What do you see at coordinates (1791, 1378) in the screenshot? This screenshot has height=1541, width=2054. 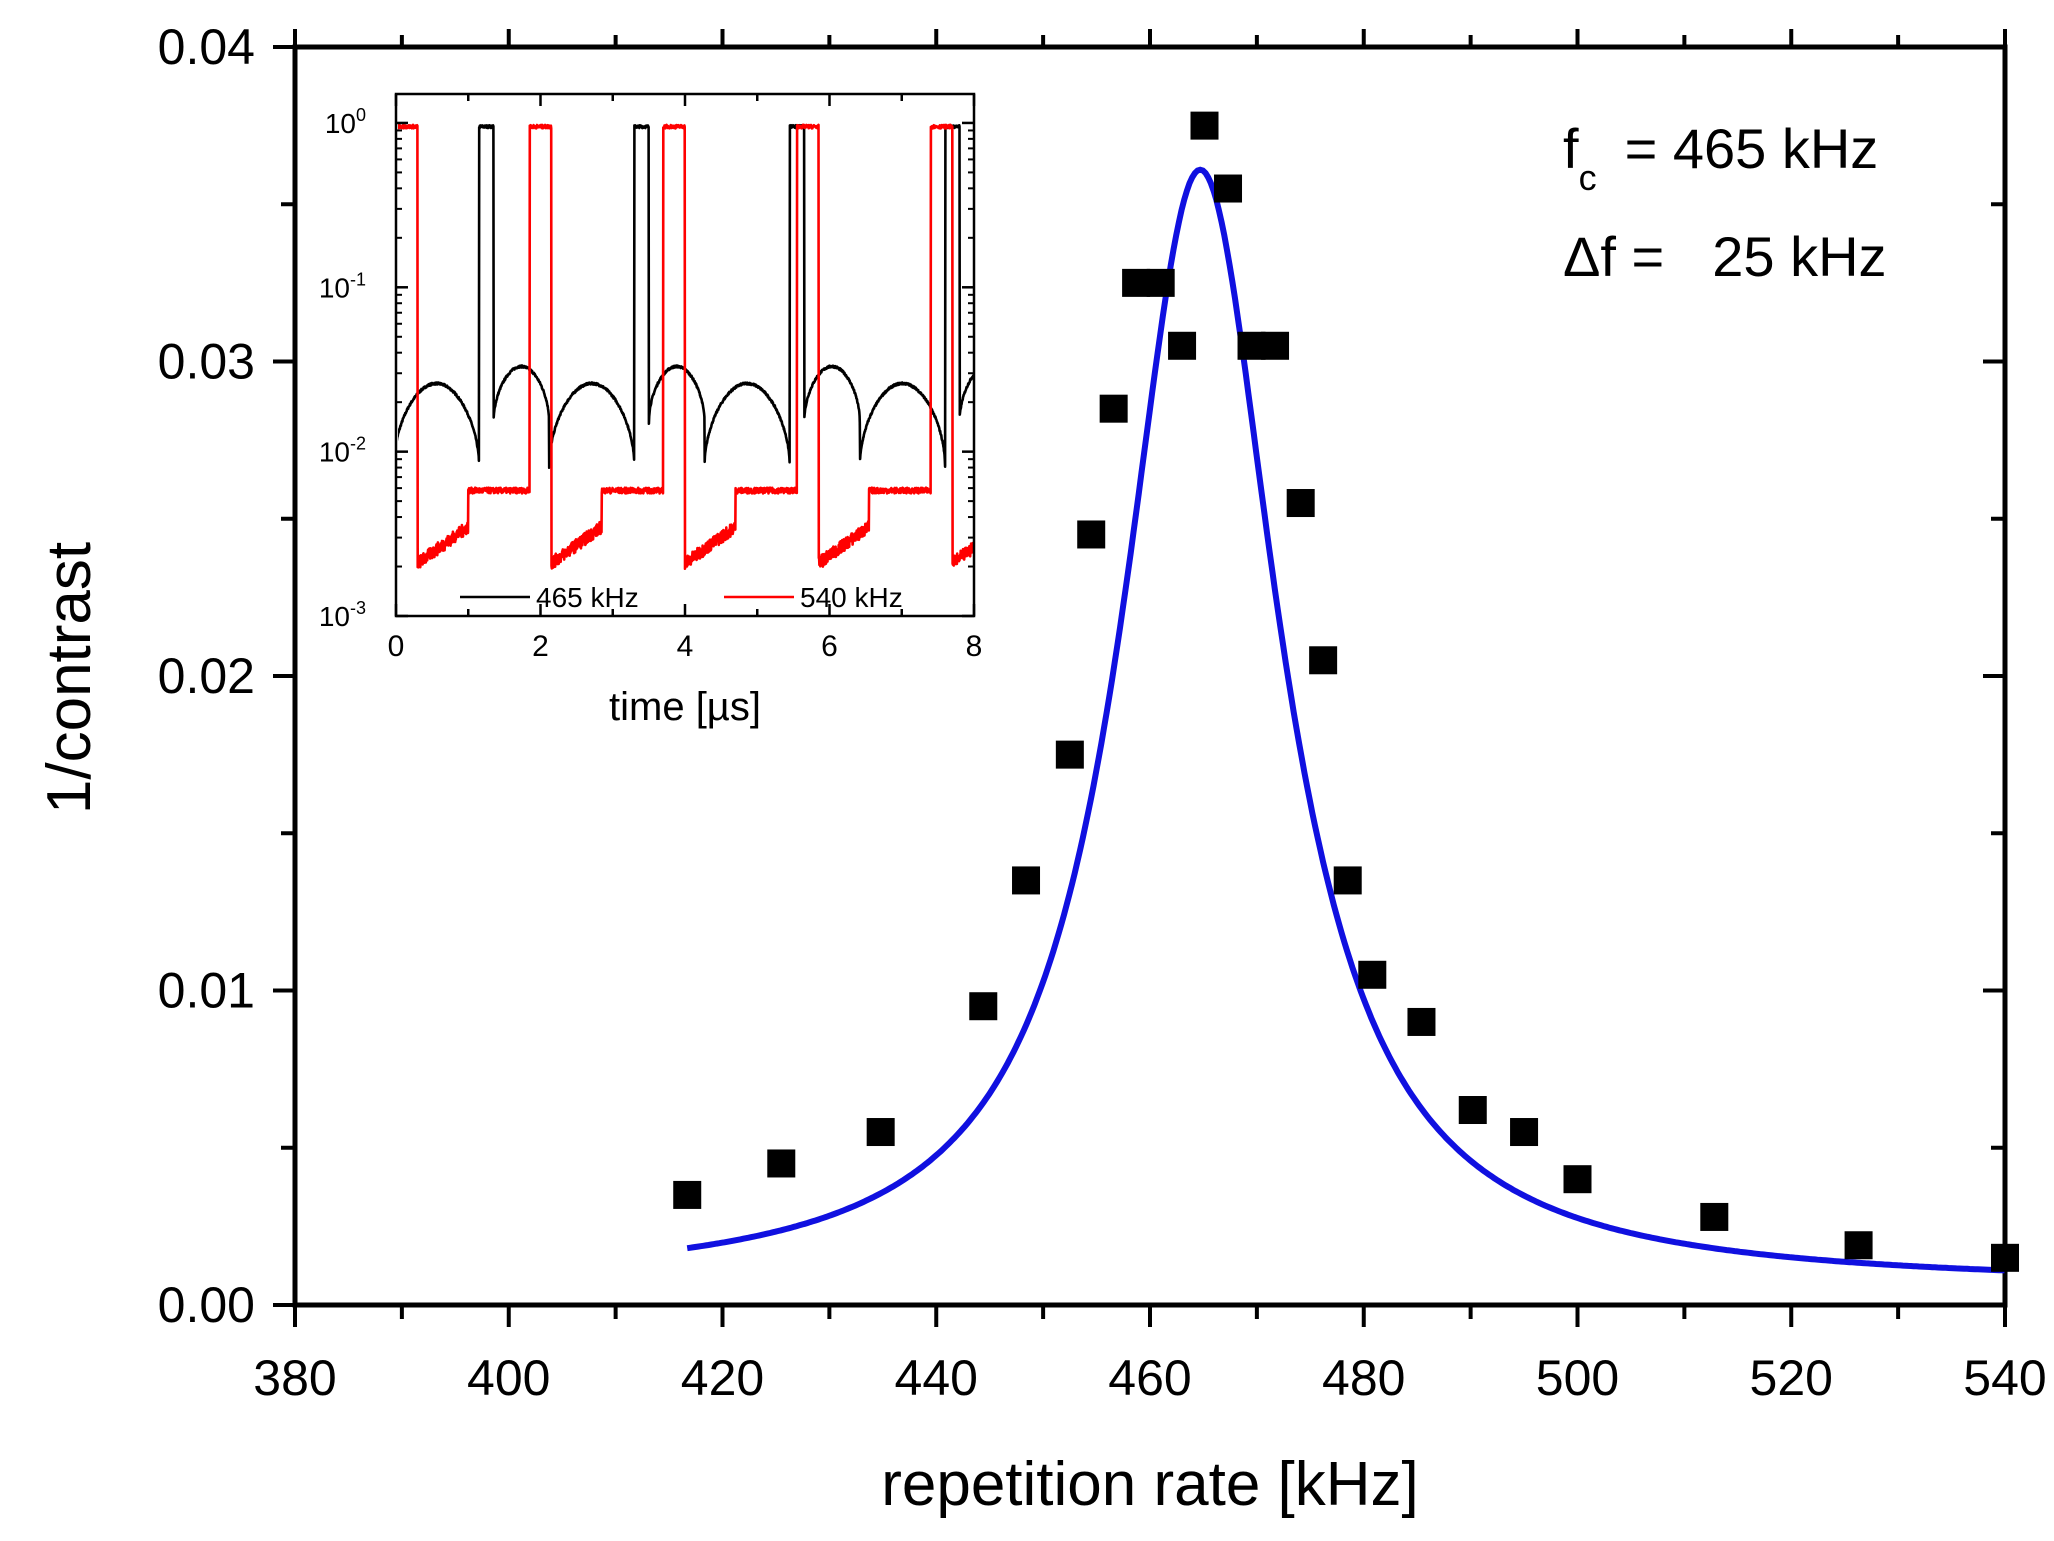 I see `x-tick-label: 520` at bounding box center [1791, 1378].